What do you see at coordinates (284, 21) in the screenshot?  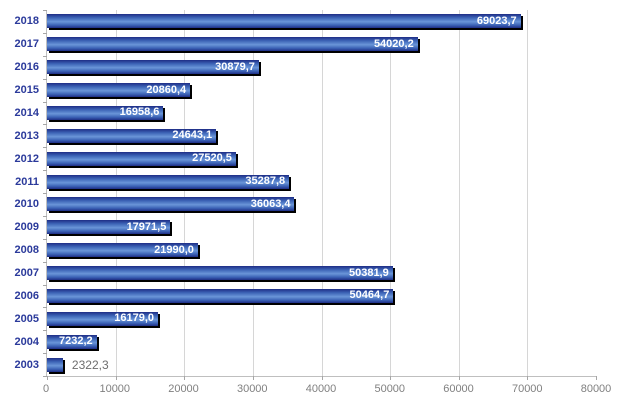 I see `bar: 69023,7` at bounding box center [284, 21].